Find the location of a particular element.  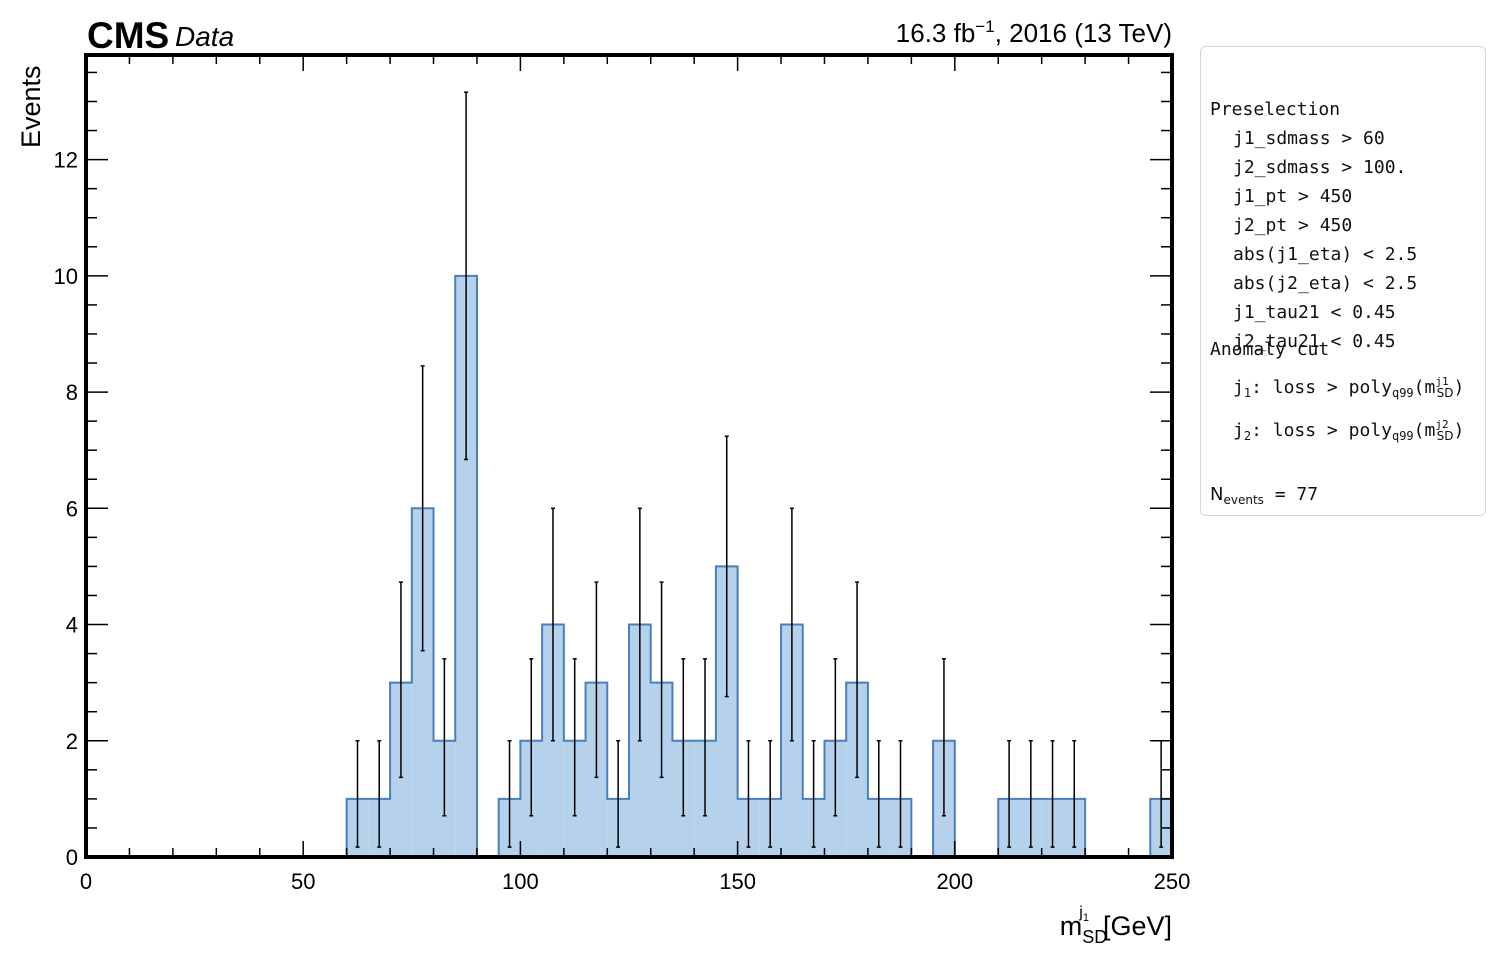

preselection-cut: j1_pt > 450 is located at coordinates (1293, 196).